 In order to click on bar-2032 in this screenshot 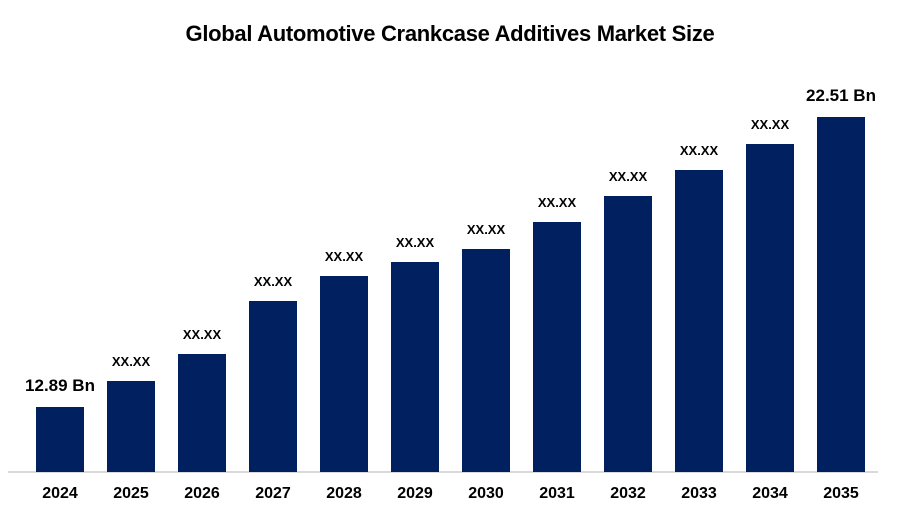, I will do `click(628, 334)`.